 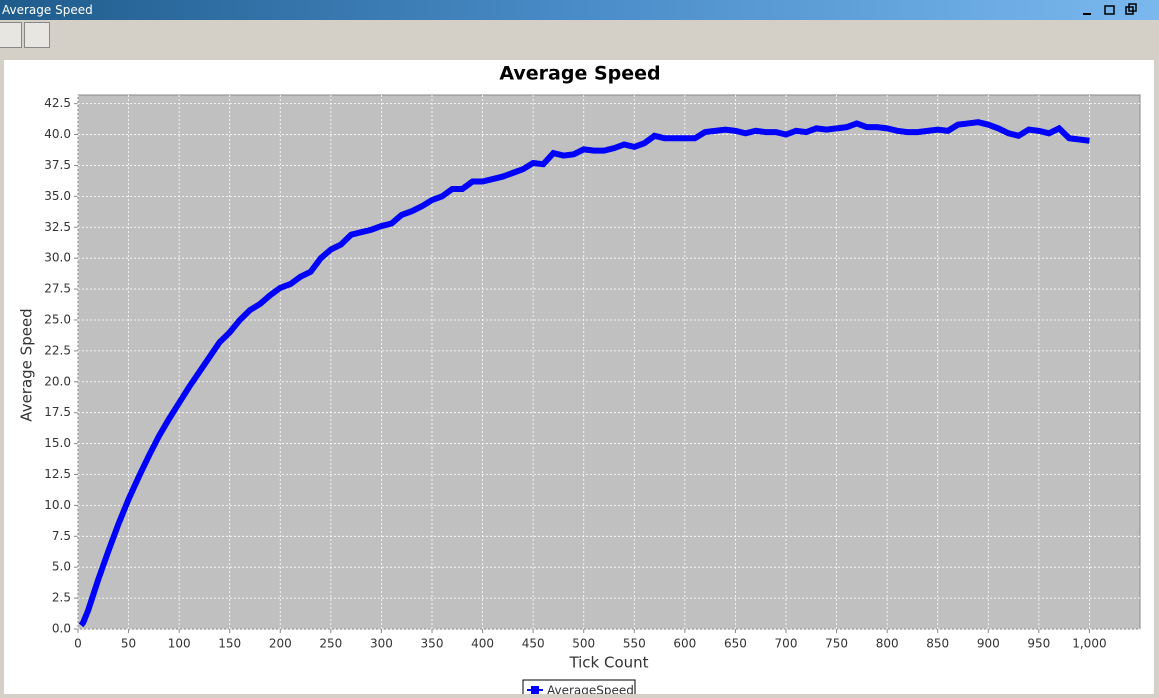 What do you see at coordinates (381, 644) in the screenshot?
I see `x-tick-label: 300` at bounding box center [381, 644].